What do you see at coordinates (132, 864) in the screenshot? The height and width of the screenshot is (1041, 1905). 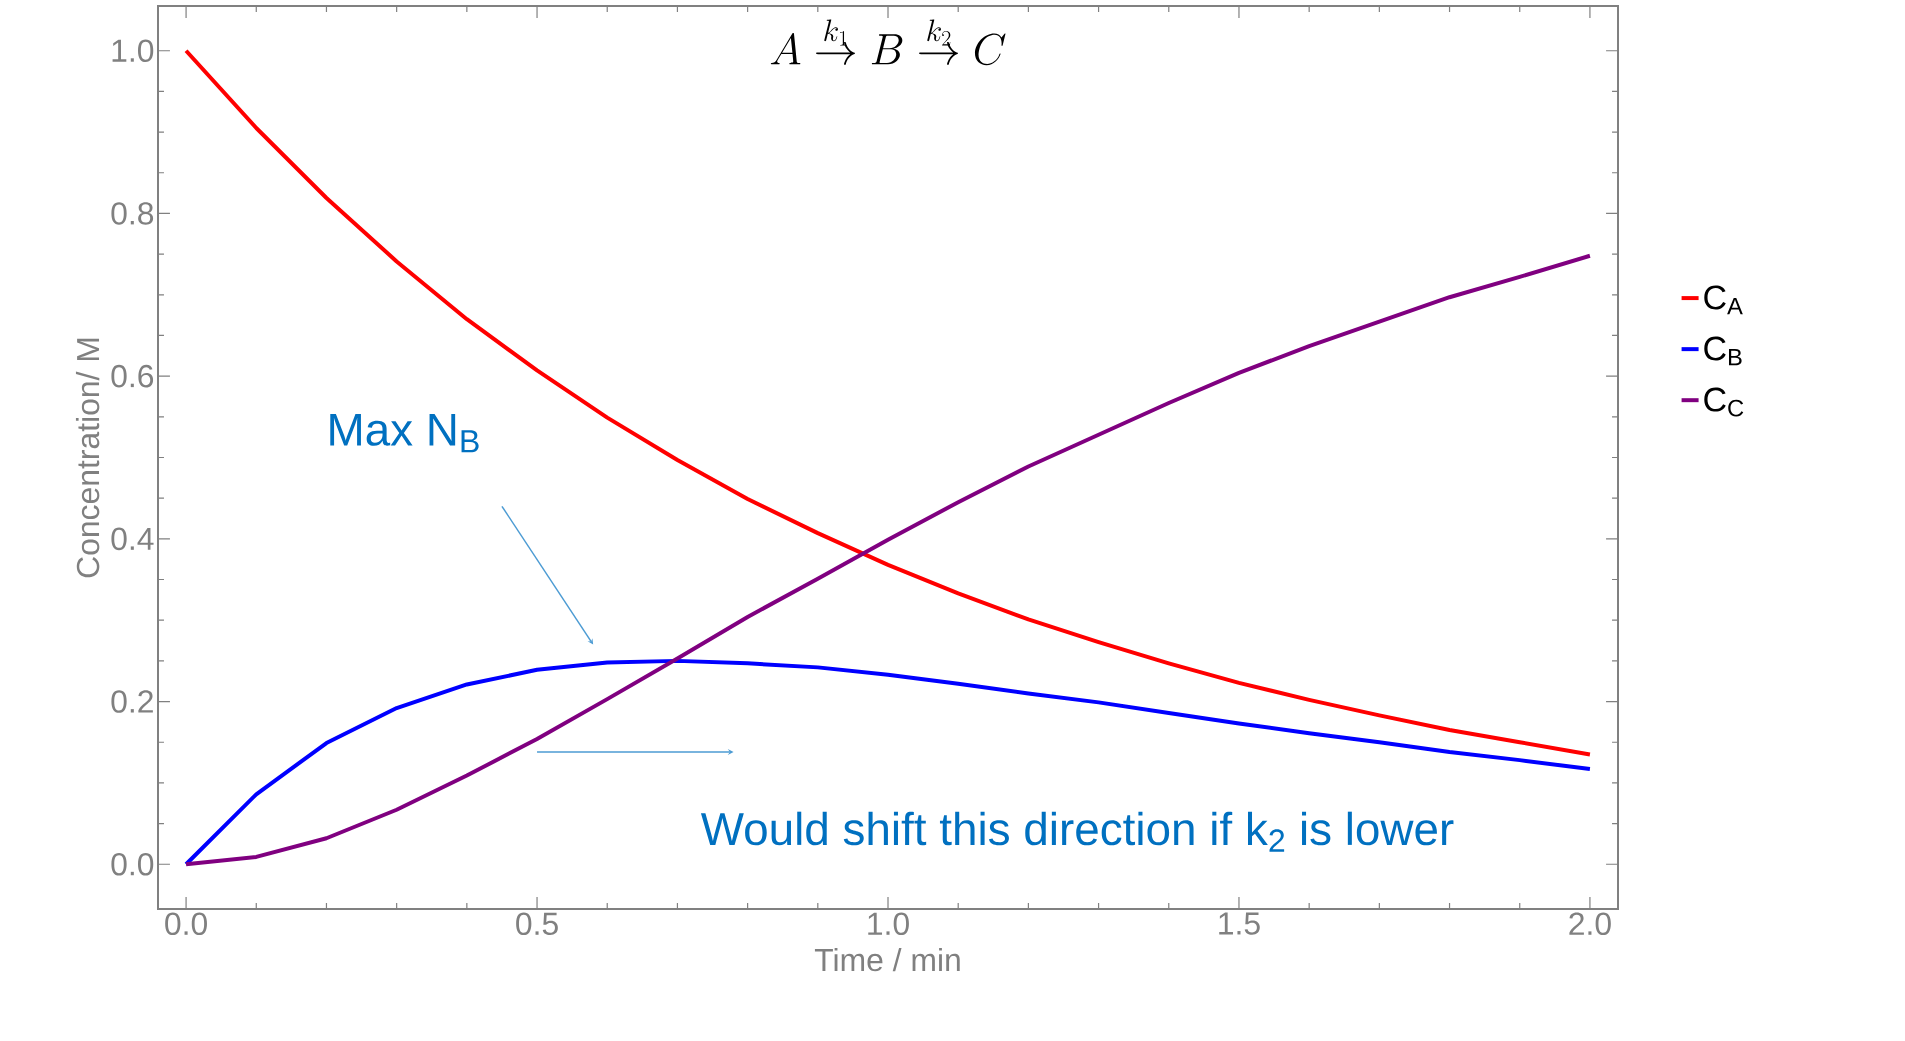 I see `y-tick-label: 0.0` at bounding box center [132, 864].